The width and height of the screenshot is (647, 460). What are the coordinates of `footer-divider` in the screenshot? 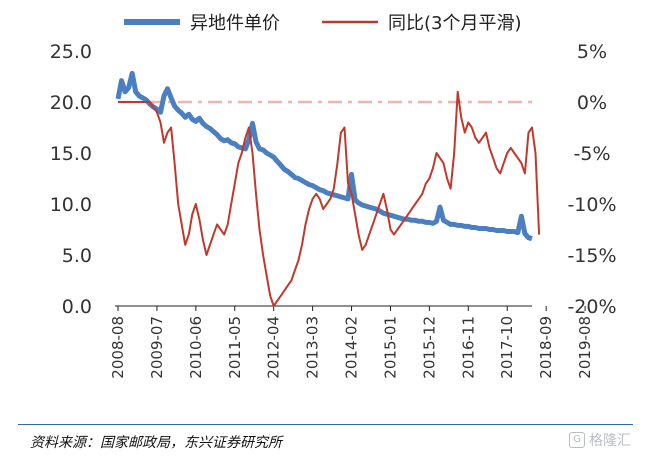 It's located at (325, 424).